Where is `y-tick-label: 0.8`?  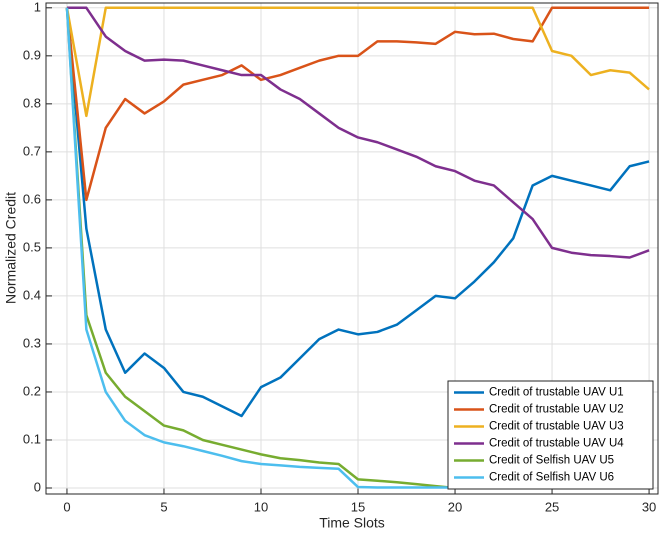
y-tick-label: 0.8 is located at coordinates (32, 102).